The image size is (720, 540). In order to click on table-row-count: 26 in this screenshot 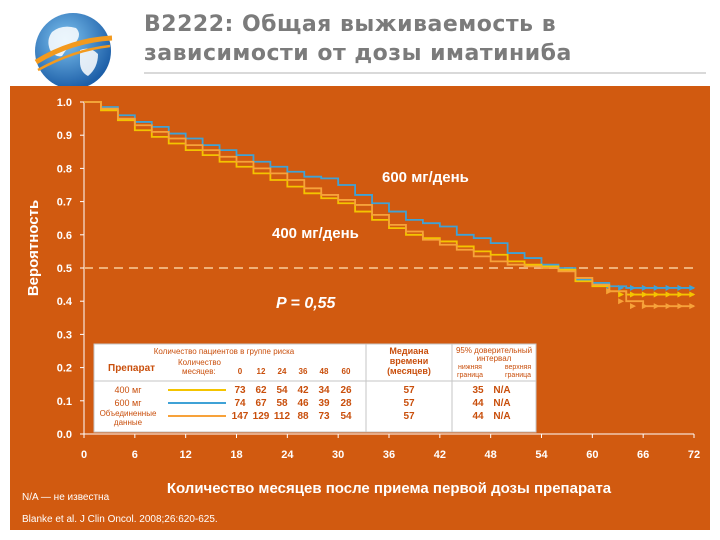, I will do `click(346, 390)`.